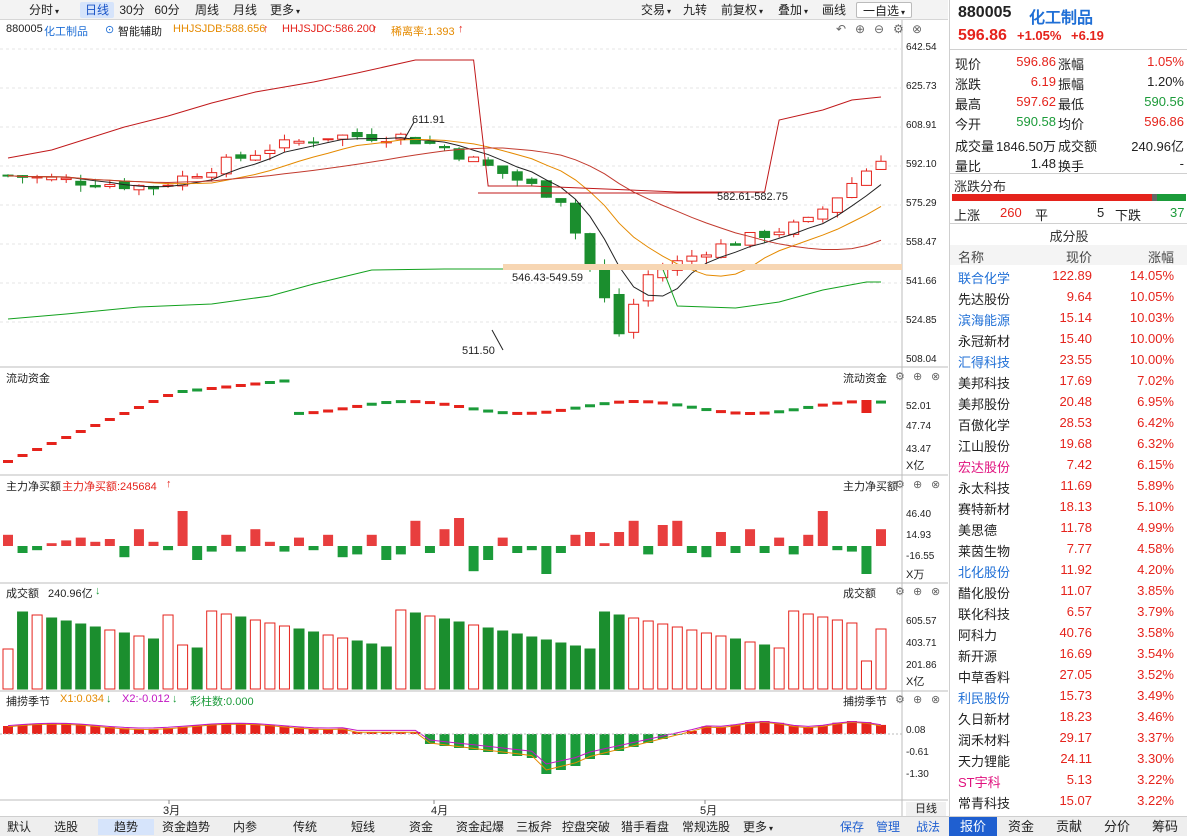 This screenshot has width=1187, height=836. Describe the element at coordinates (1068, 528) in the screenshot. I see `stock-row: 美思德 11.78 4.99%` at that location.